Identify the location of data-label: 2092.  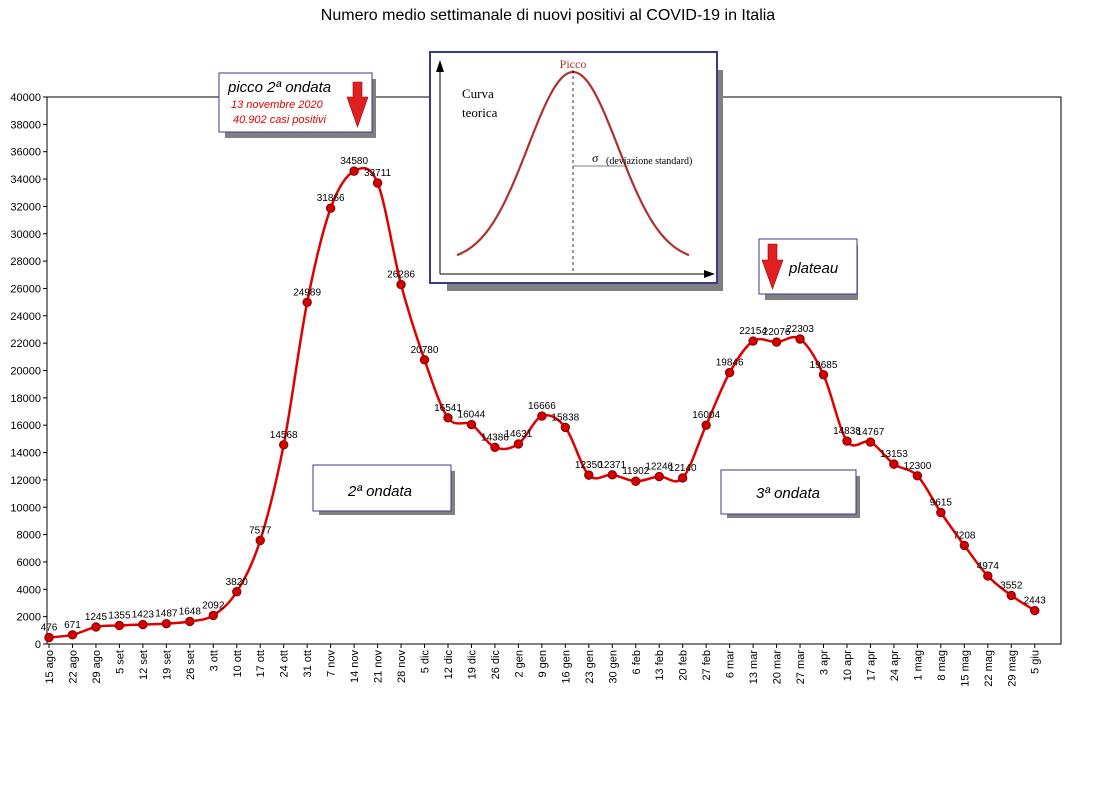
(213, 605).